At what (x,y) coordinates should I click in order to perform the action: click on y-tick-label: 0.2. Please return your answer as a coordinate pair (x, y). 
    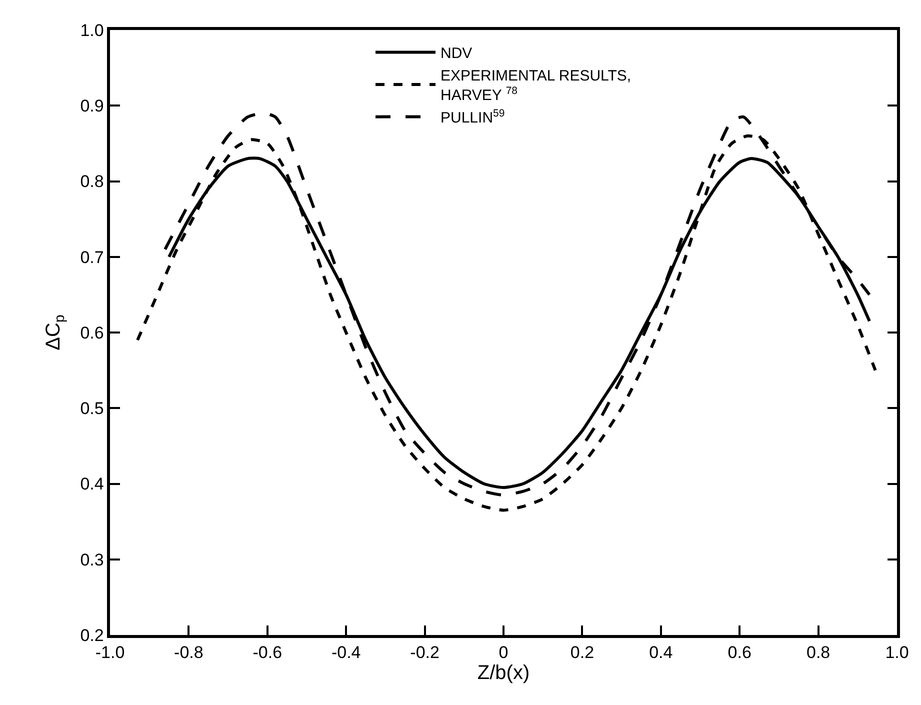
    Looking at the image, I should click on (92, 635).